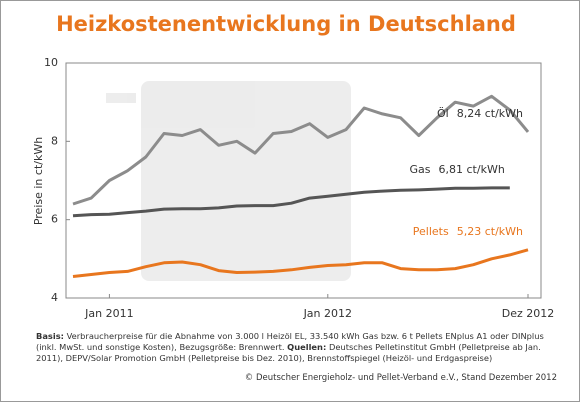  What do you see at coordinates (54, 297) in the screenshot?
I see `y-tick-label: 4` at bounding box center [54, 297].